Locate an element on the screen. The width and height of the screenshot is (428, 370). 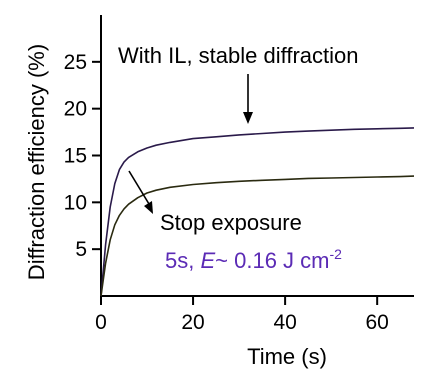
y-tick-label: 15 is located at coordinates (75, 156).